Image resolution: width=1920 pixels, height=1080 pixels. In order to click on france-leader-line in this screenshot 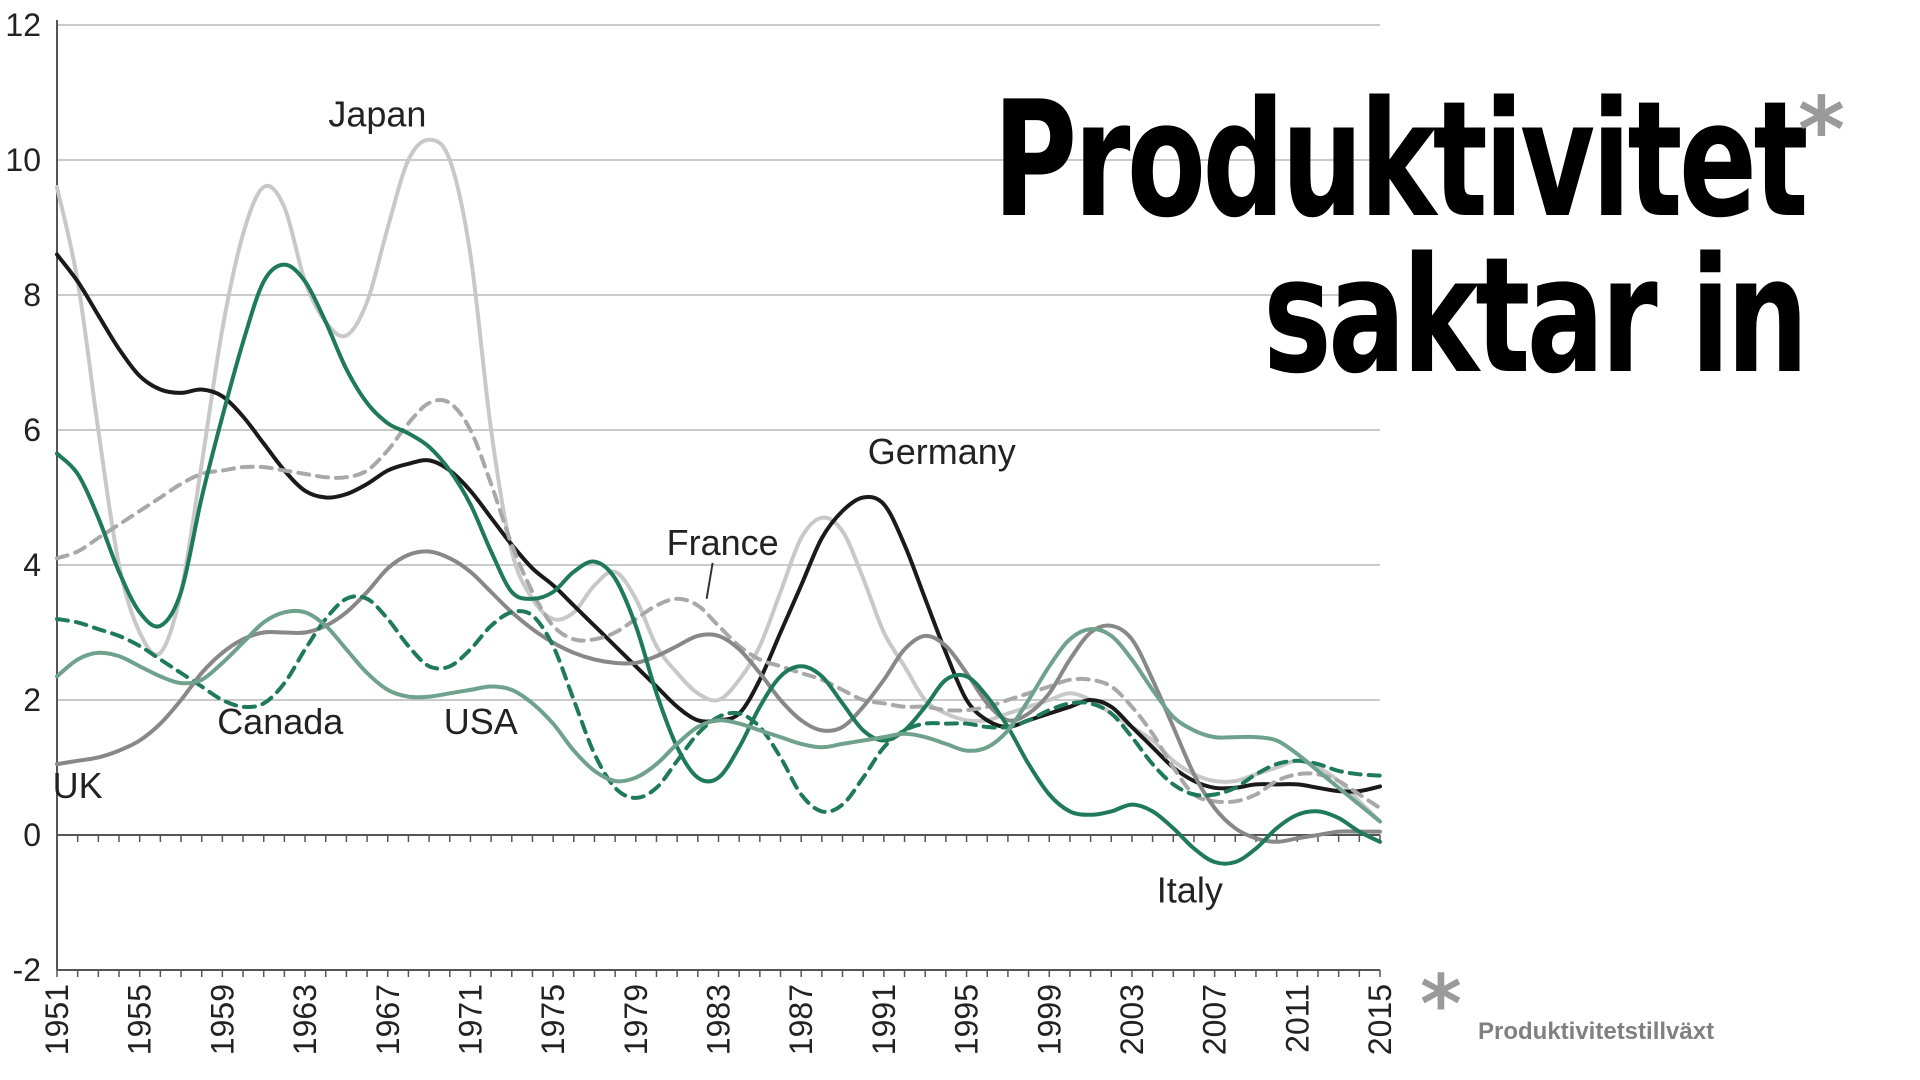, I will do `click(709, 580)`.